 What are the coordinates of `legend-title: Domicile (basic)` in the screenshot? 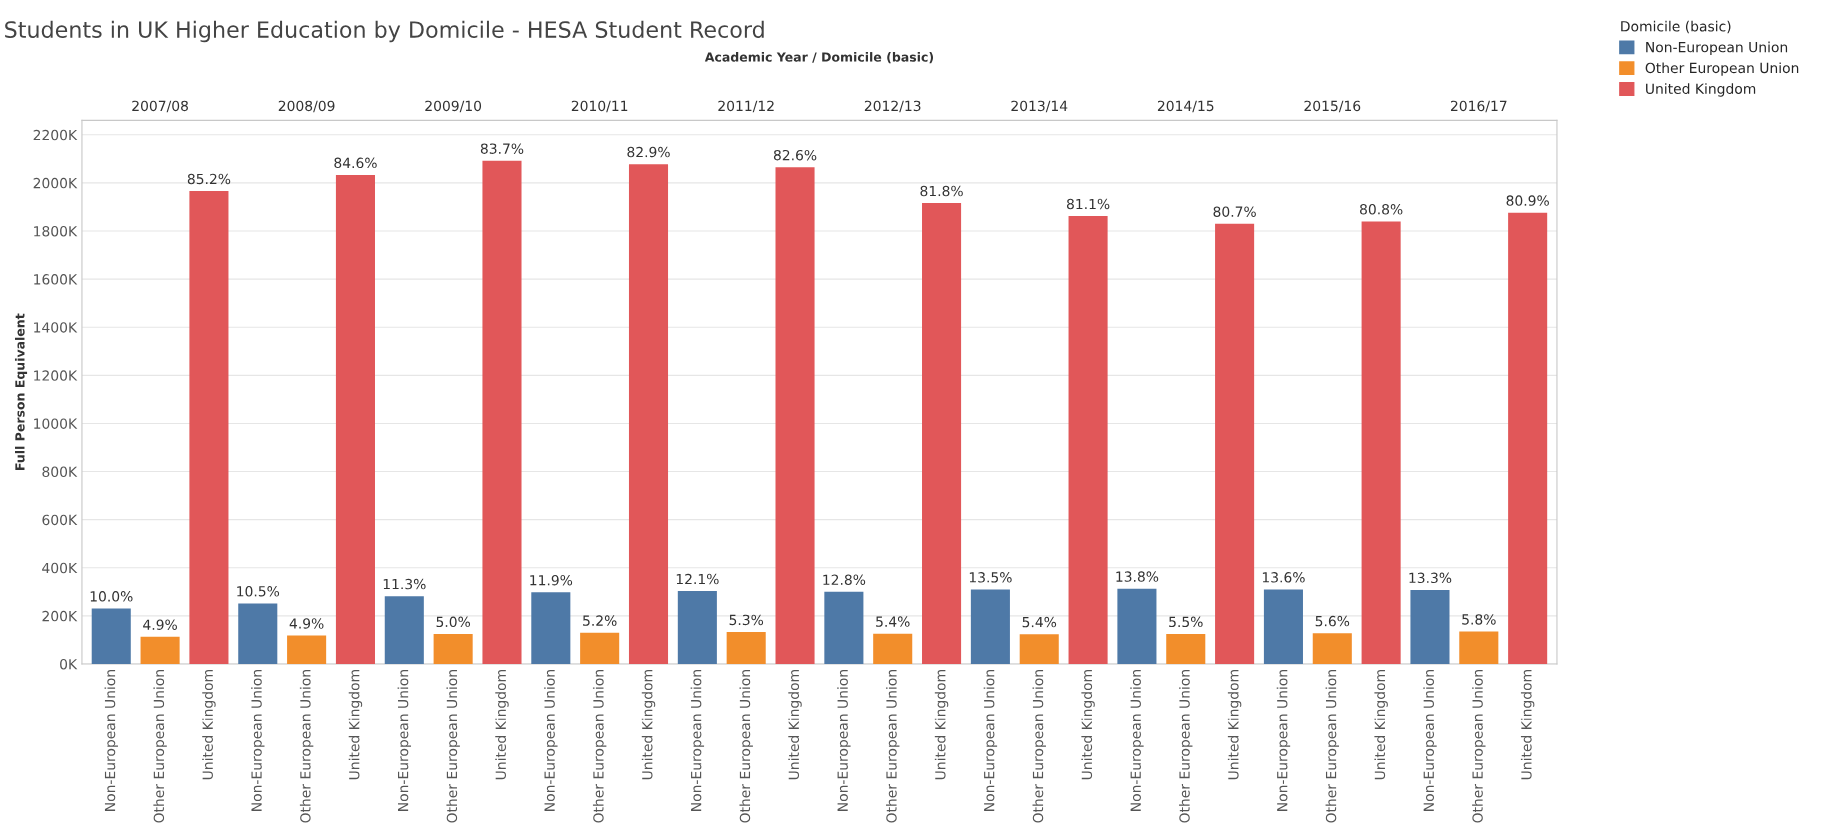 It's located at (1676, 27).